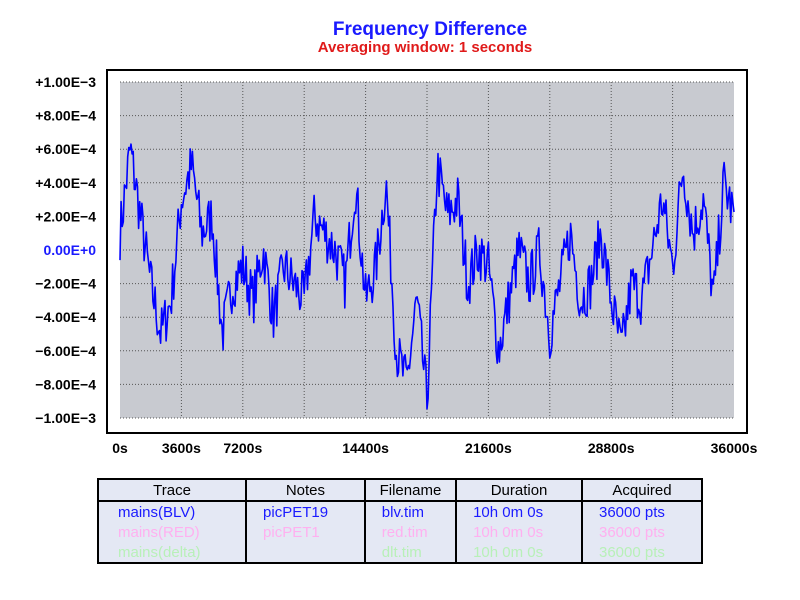  What do you see at coordinates (181, 448) in the screenshot?
I see `x-tick-label: 3600s` at bounding box center [181, 448].